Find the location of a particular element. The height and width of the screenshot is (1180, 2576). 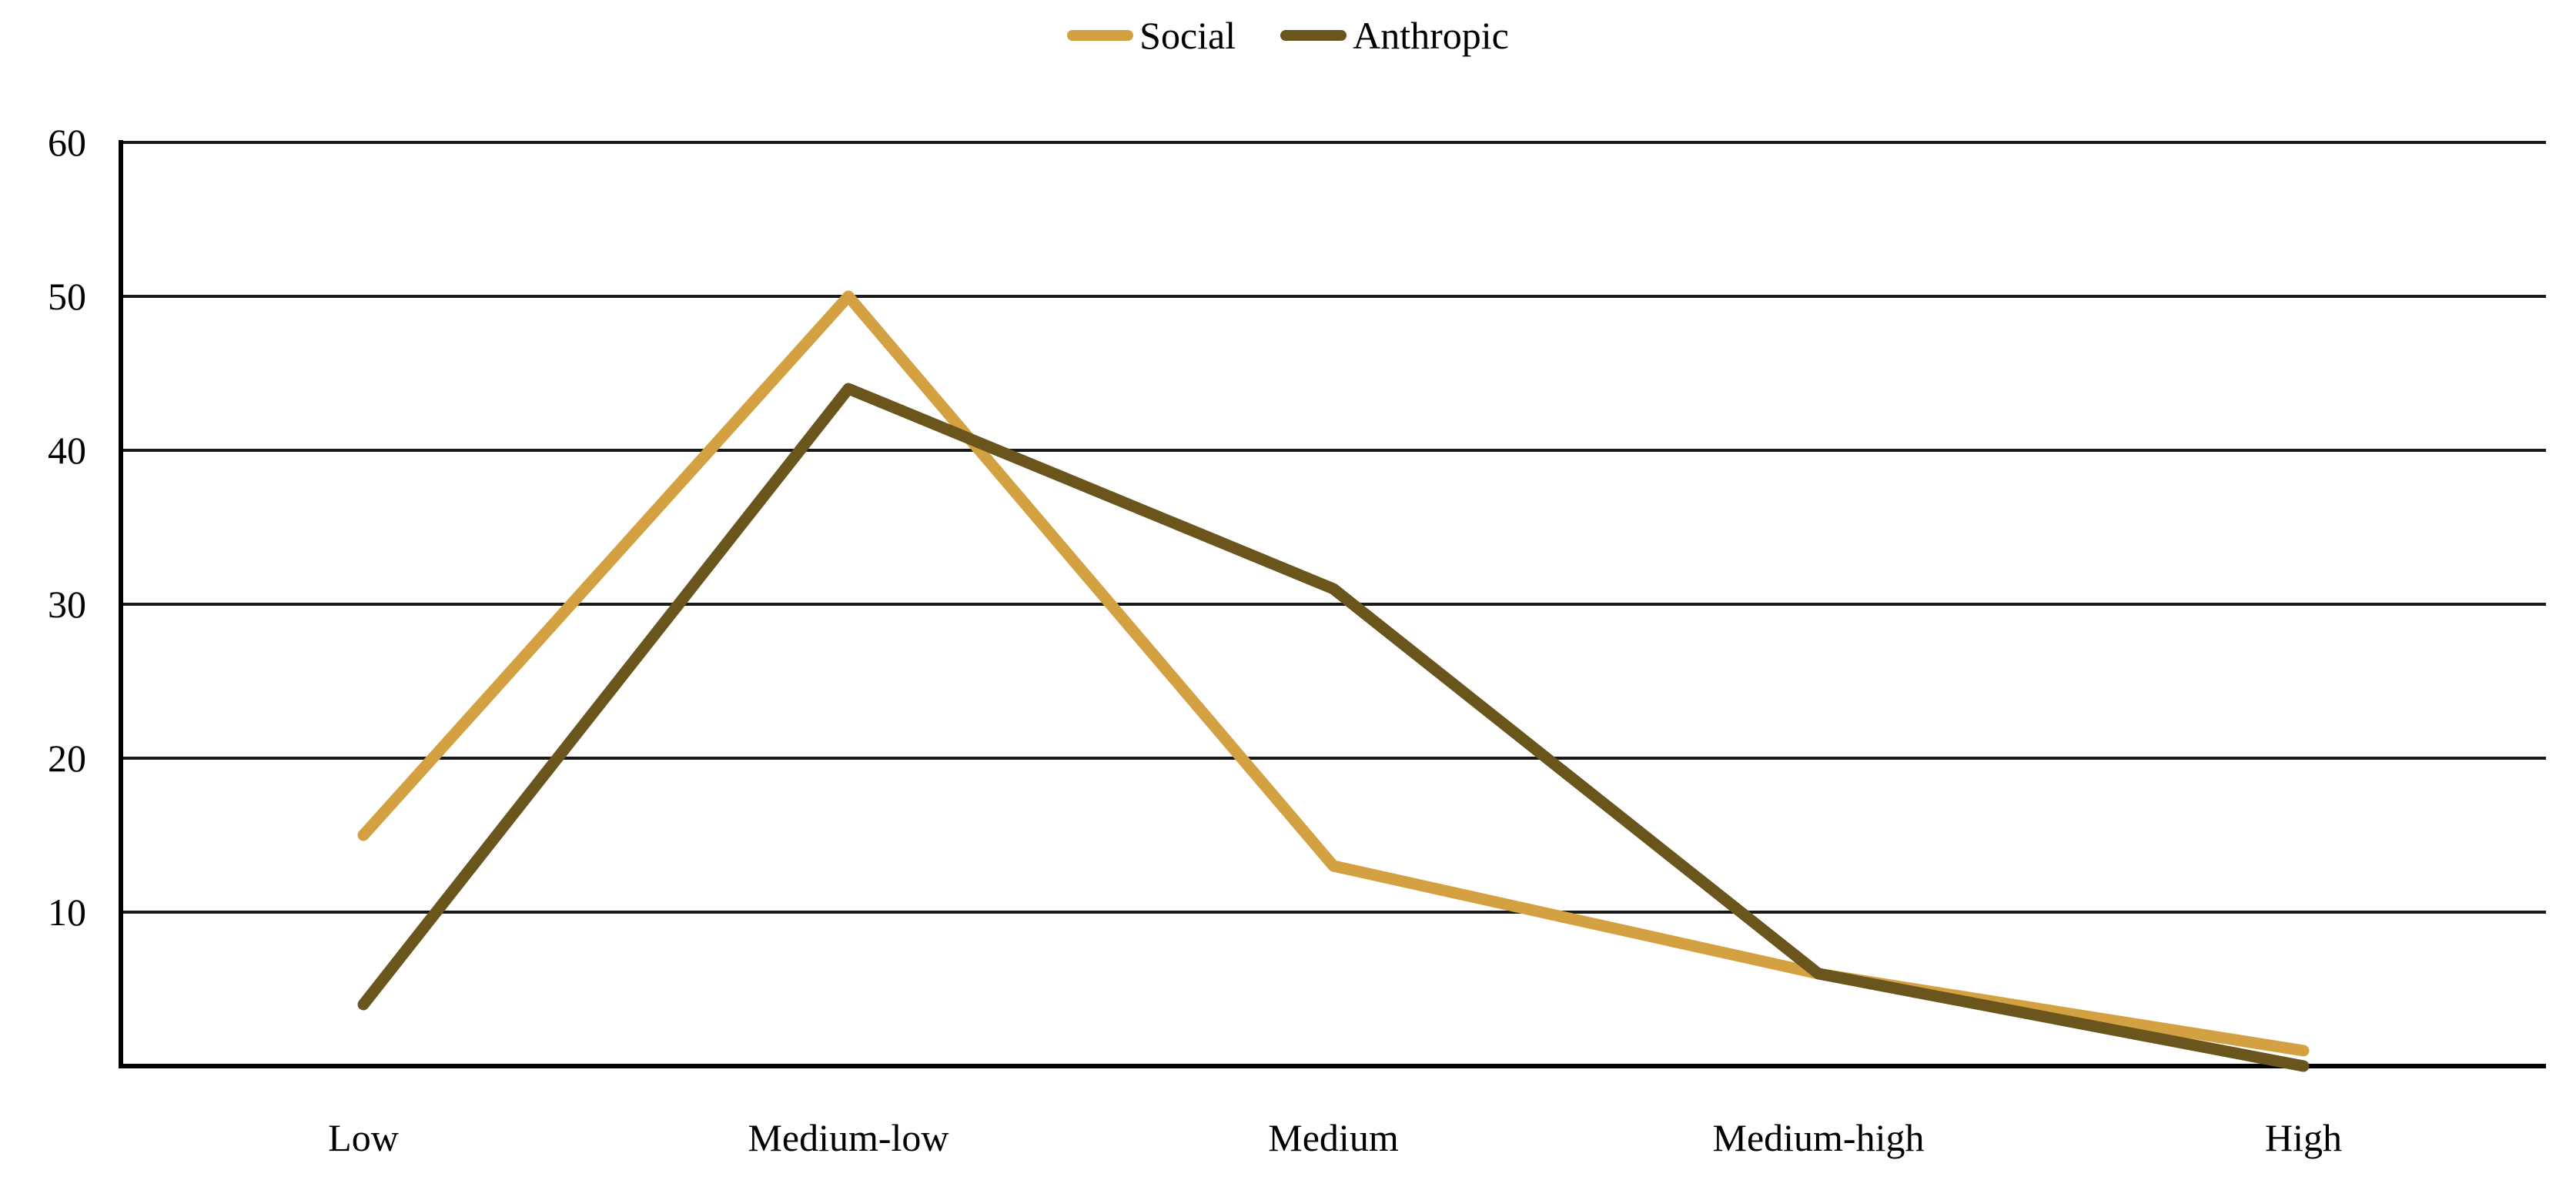

legend-label: Social is located at coordinates (1188, 35).